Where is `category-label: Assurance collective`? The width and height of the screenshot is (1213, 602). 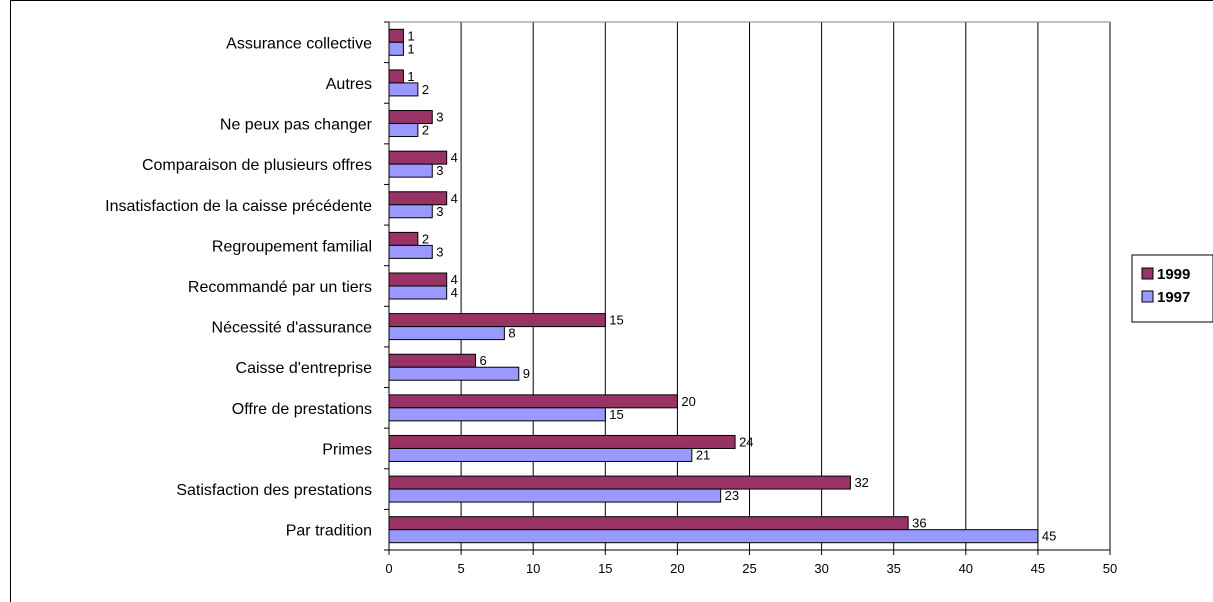
category-label: Assurance collective is located at coordinates (299, 43).